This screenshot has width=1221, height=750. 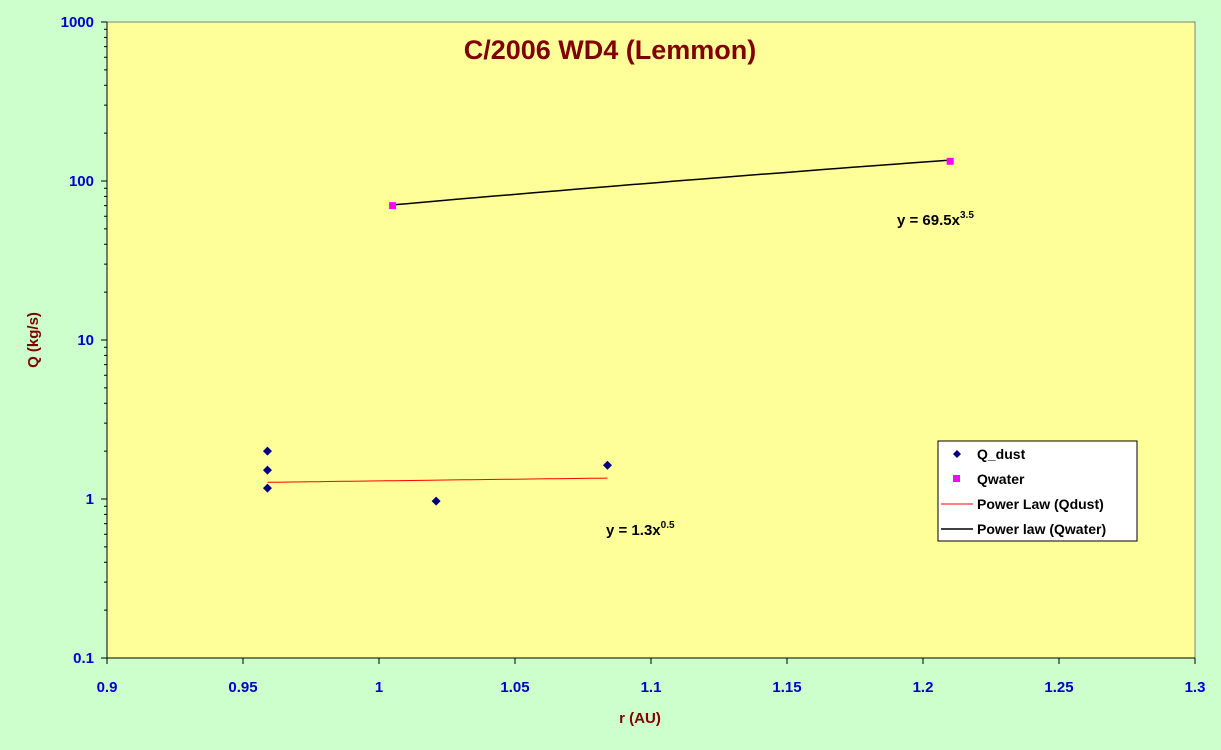 I want to click on equation-qdust: y = 1.3x0.5, so click(x=640, y=529).